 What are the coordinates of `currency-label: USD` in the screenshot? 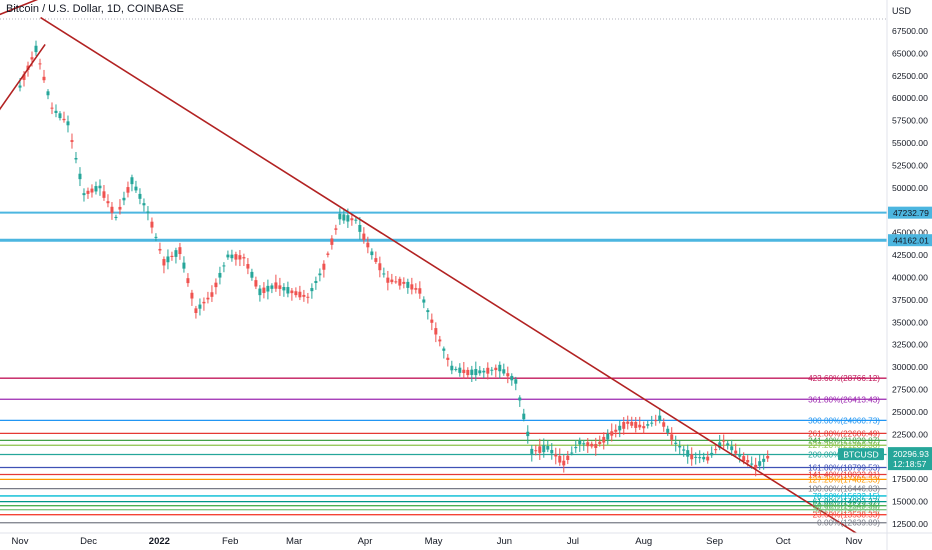 It's located at (902, 11).